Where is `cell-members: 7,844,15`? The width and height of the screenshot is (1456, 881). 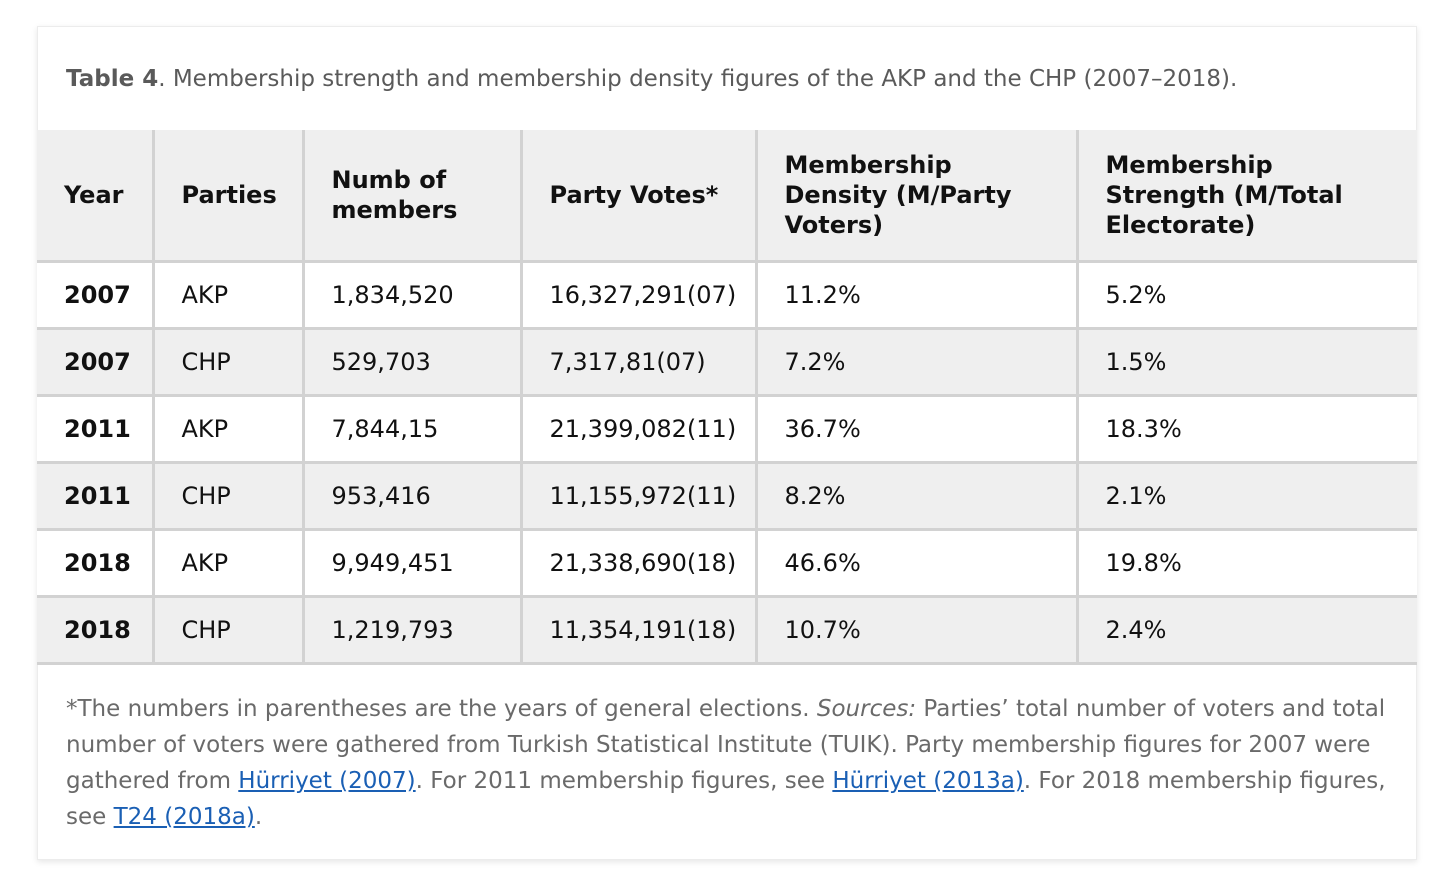 cell-members: 7,844,15 is located at coordinates (411, 429).